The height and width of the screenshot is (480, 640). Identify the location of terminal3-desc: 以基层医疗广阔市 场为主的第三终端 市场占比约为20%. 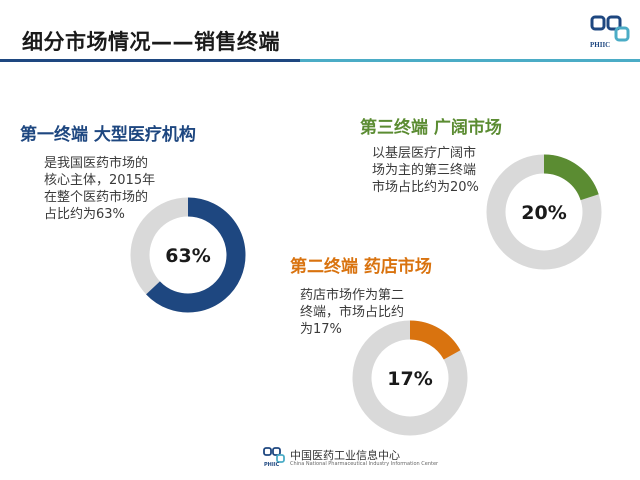
(425, 170).